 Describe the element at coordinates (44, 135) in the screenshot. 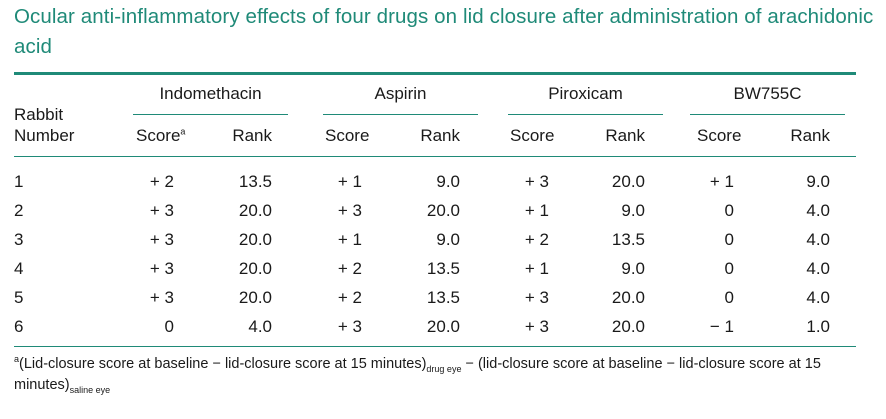

I see `rabbit-header-line2: Number` at that location.